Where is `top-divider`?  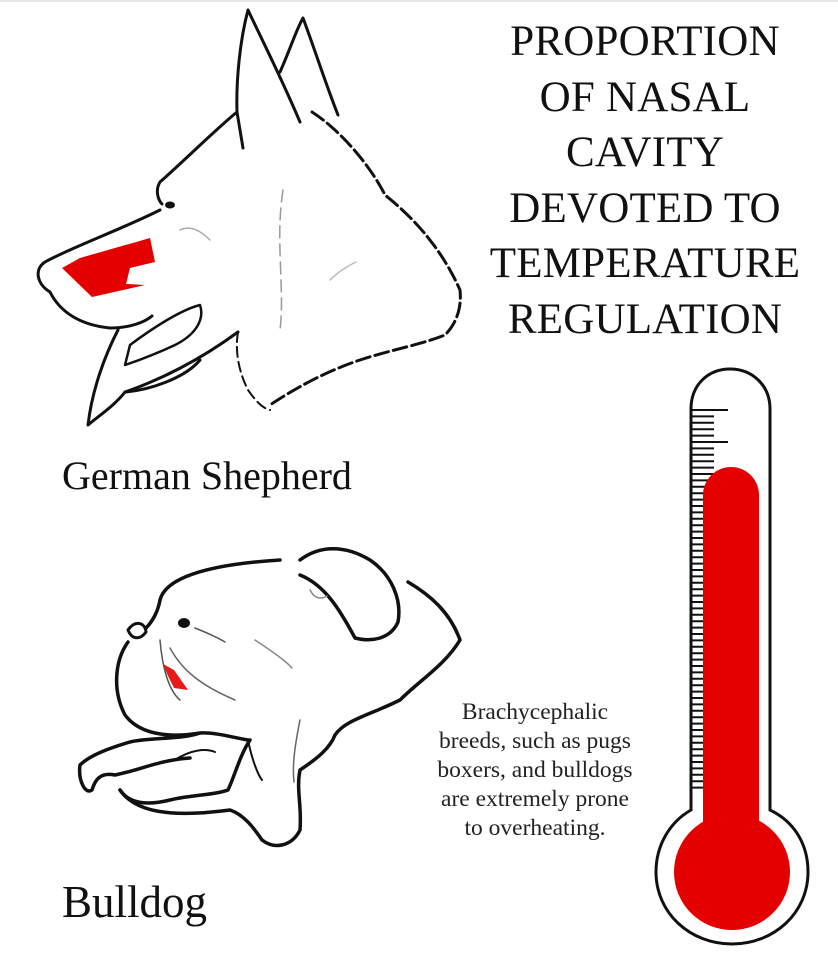 top-divider is located at coordinates (419, 1).